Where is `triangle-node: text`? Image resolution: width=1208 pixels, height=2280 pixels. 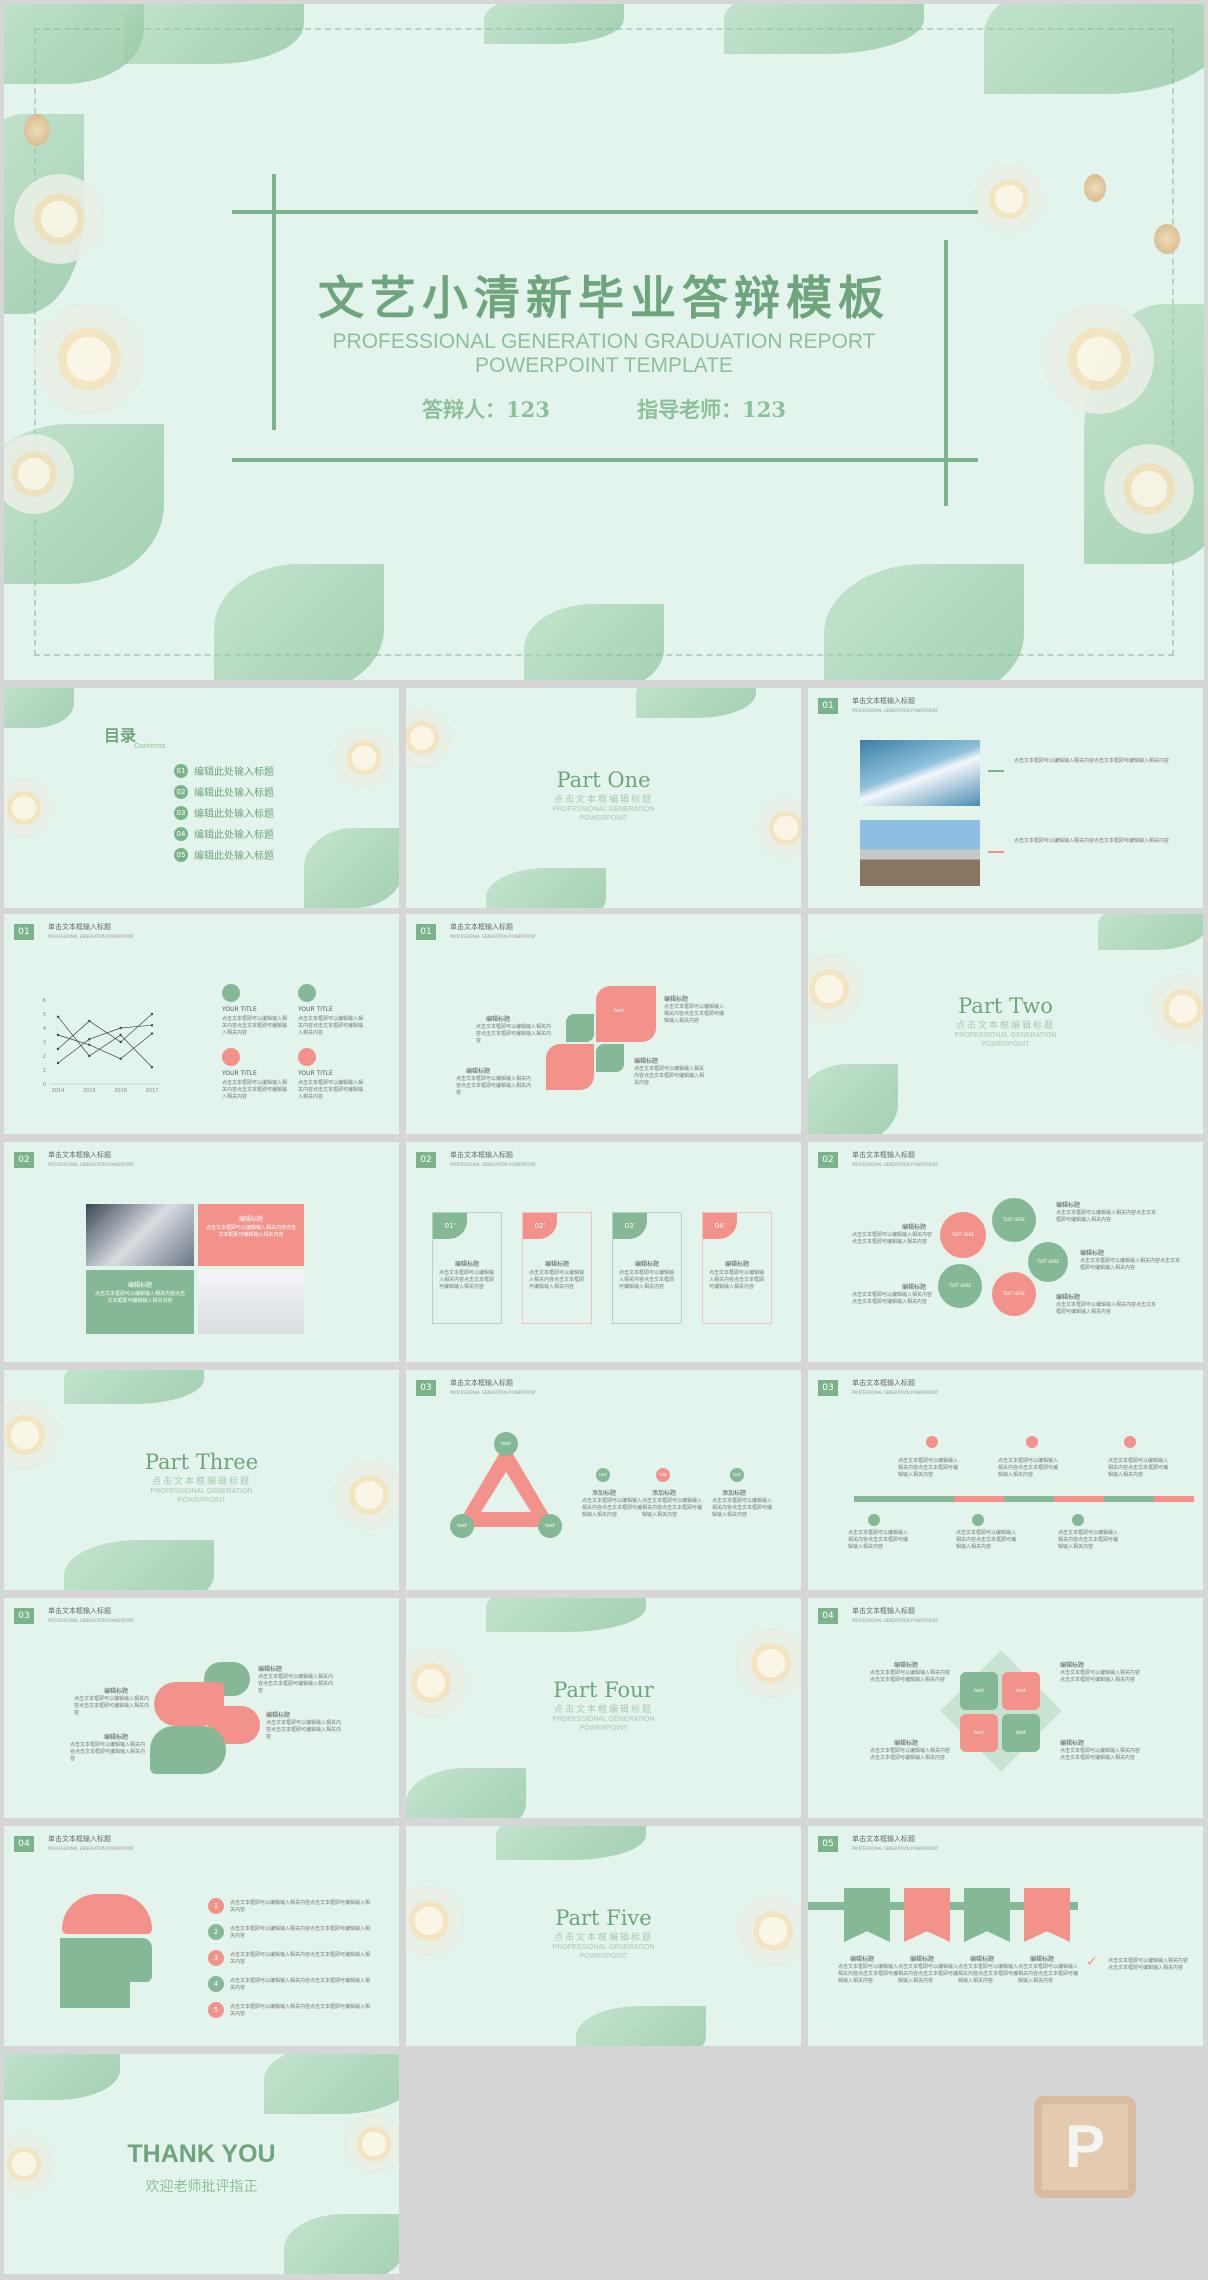 triangle-node: text is located at coordinates (506, 1444).